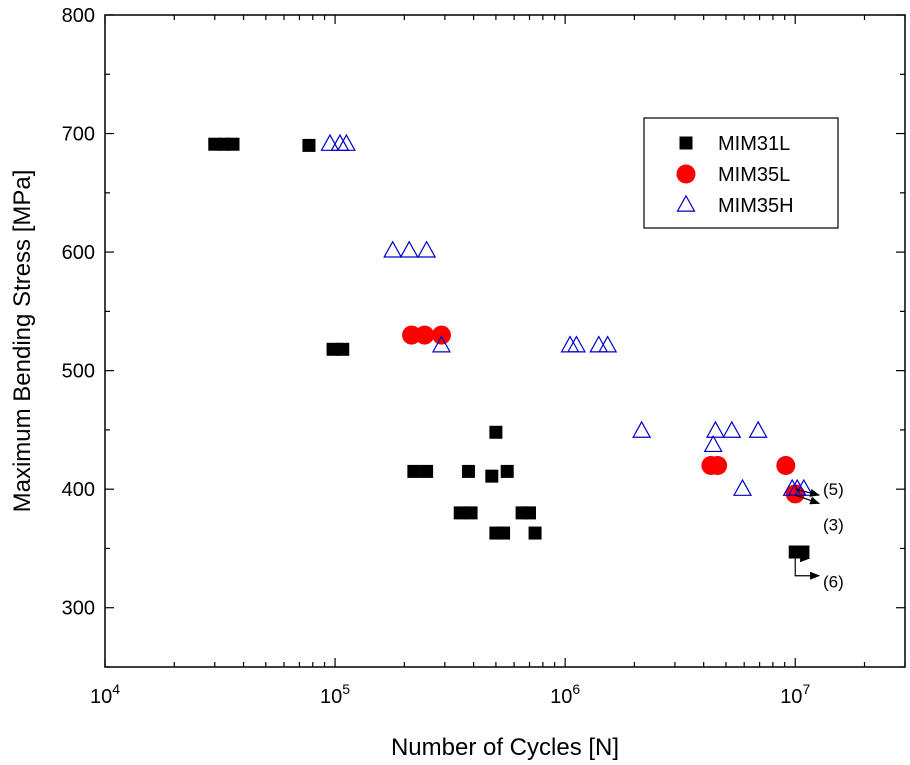 The width and height of the screenshot is (910, 765). Describe the element at coordinates (819, 536) in the screenshot. I see `runout-annotations: (5) (3) (6)` at that location.